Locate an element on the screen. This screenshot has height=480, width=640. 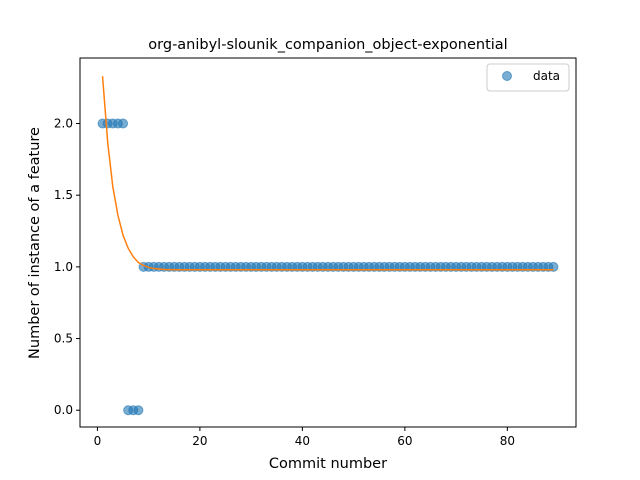
x-axis-label: Commit number is located at coordinates (328, 464).